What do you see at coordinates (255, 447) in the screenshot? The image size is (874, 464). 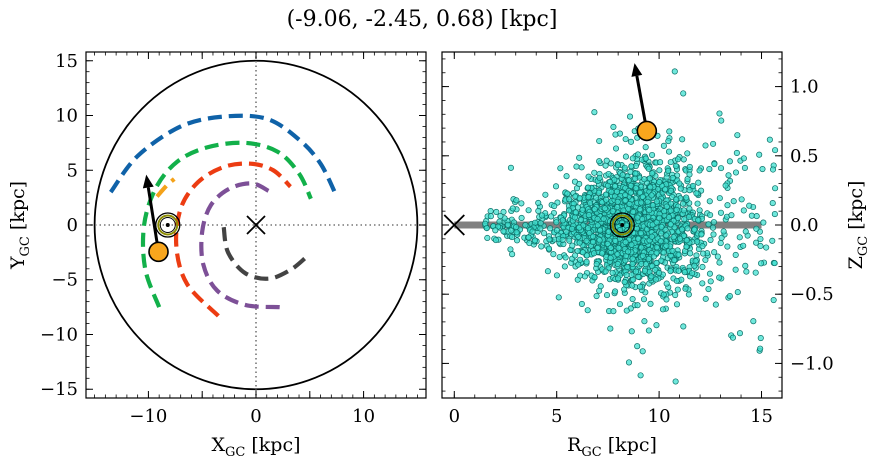 I see `left-x-axis-label: XGC [kpc]` at bounding box center [255, 447].